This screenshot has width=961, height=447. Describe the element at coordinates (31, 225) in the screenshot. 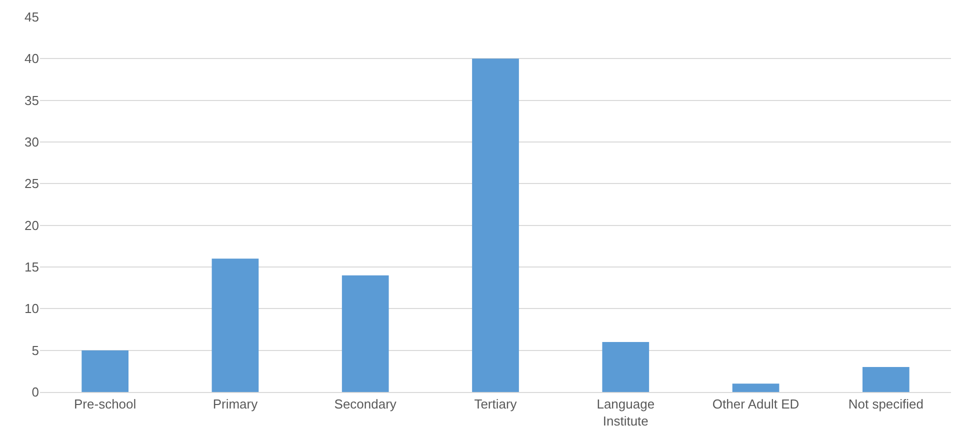

I see `y-tick-label: 20` at that location.